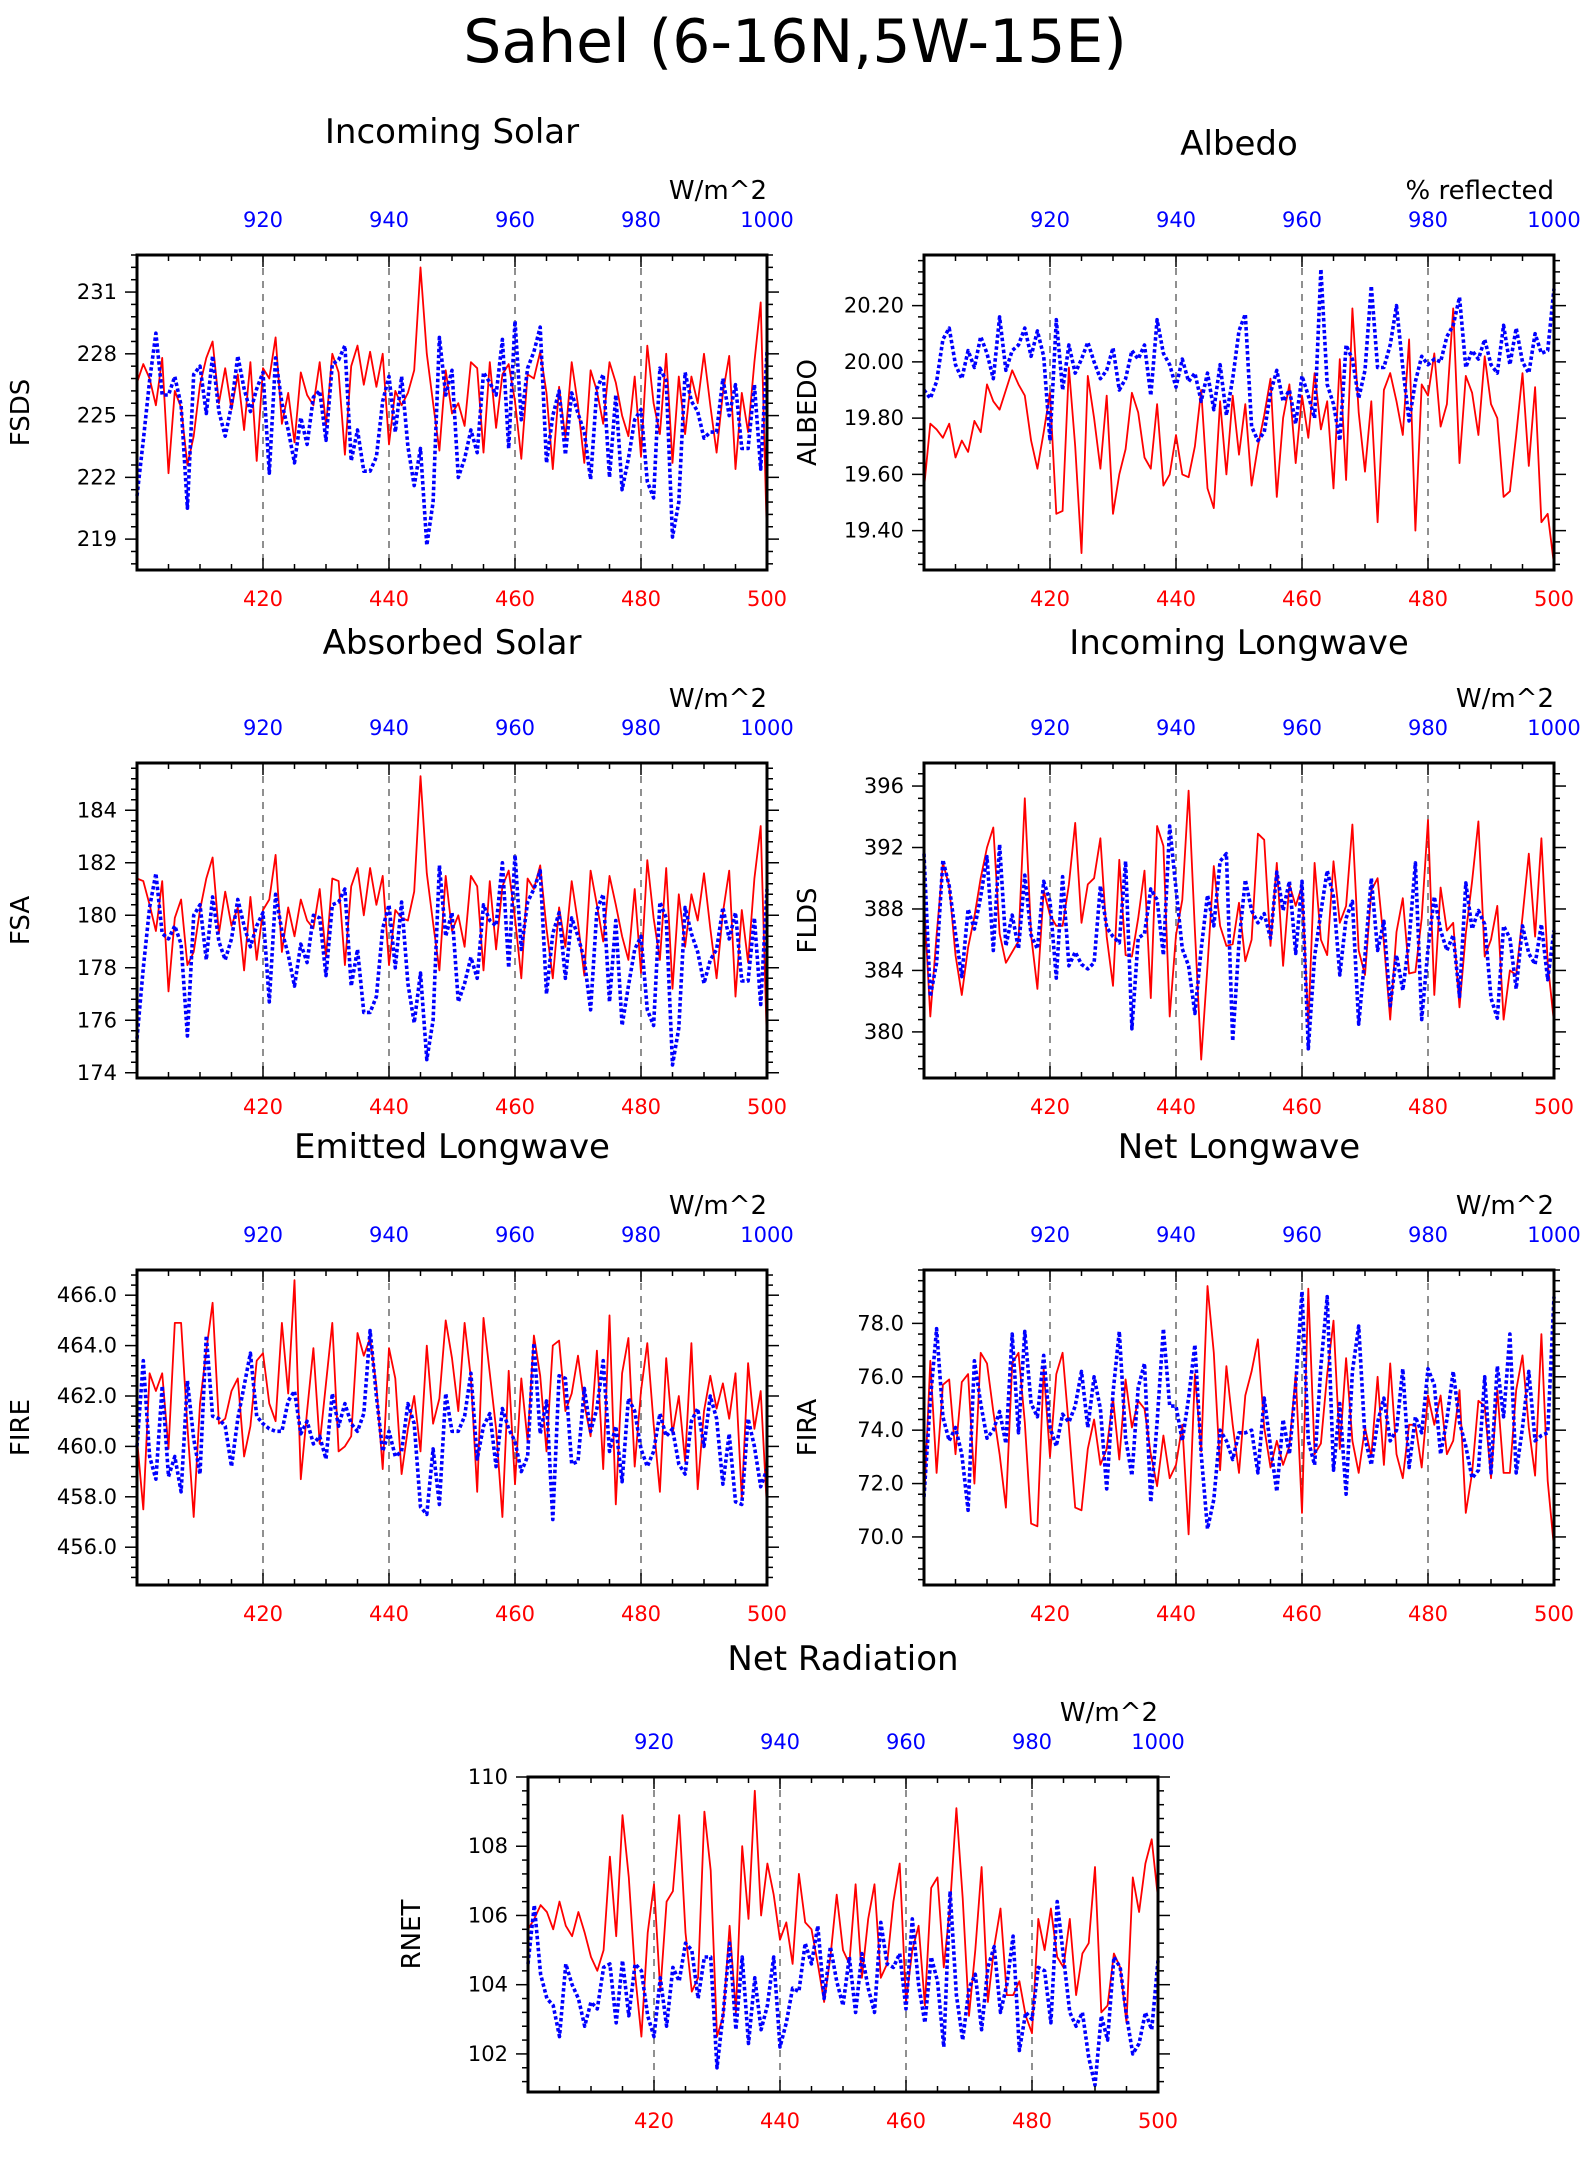 Image resolution: width=1591 pixels, height=2160 pixels. I want to click on y-tick-label: 458.0, so click(87, 1497).